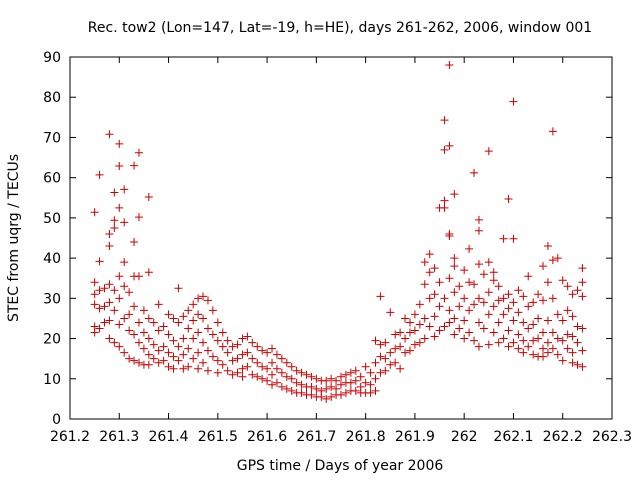  Describe the element at coordinates (612, 437) in the screenshot. I see `x-tick-label: 262.3` at that location.